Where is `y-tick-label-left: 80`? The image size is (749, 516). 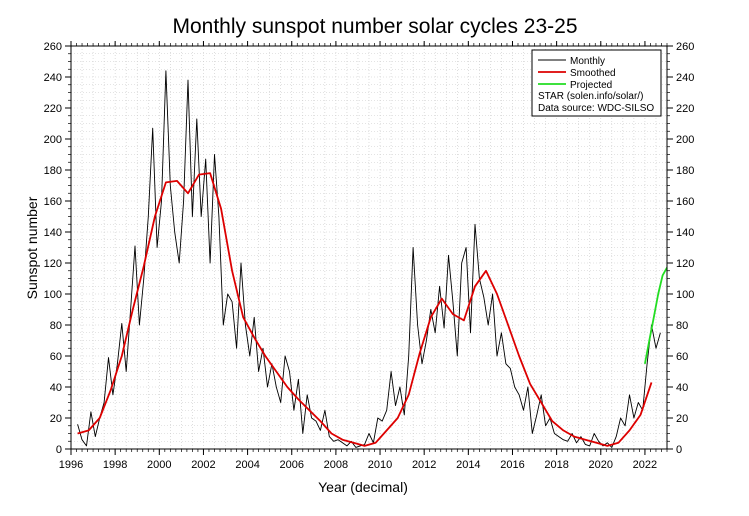 y-tick-label-left: 80 is located at coordinates (56, 326).